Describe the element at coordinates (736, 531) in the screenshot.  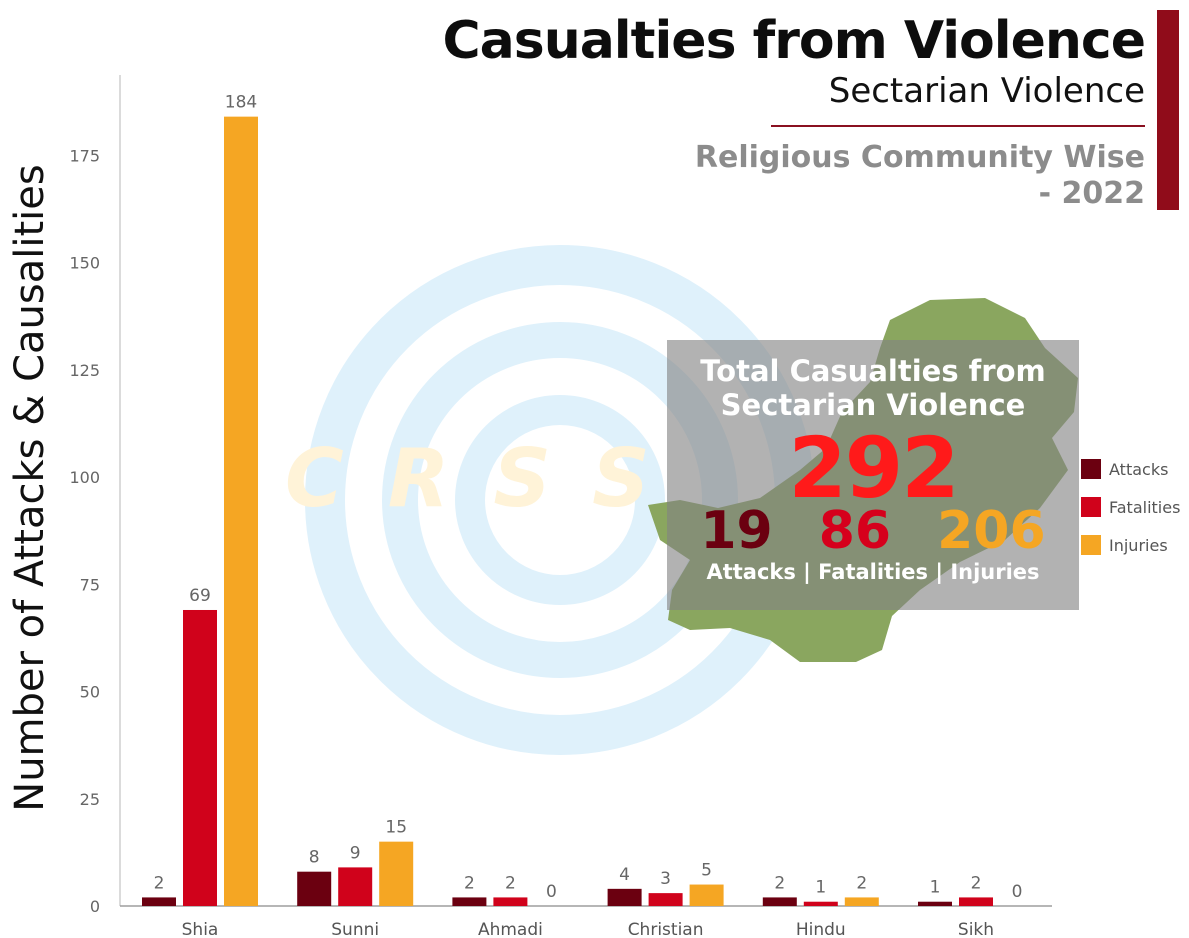
I see `summary-attacks: 19` at that location.